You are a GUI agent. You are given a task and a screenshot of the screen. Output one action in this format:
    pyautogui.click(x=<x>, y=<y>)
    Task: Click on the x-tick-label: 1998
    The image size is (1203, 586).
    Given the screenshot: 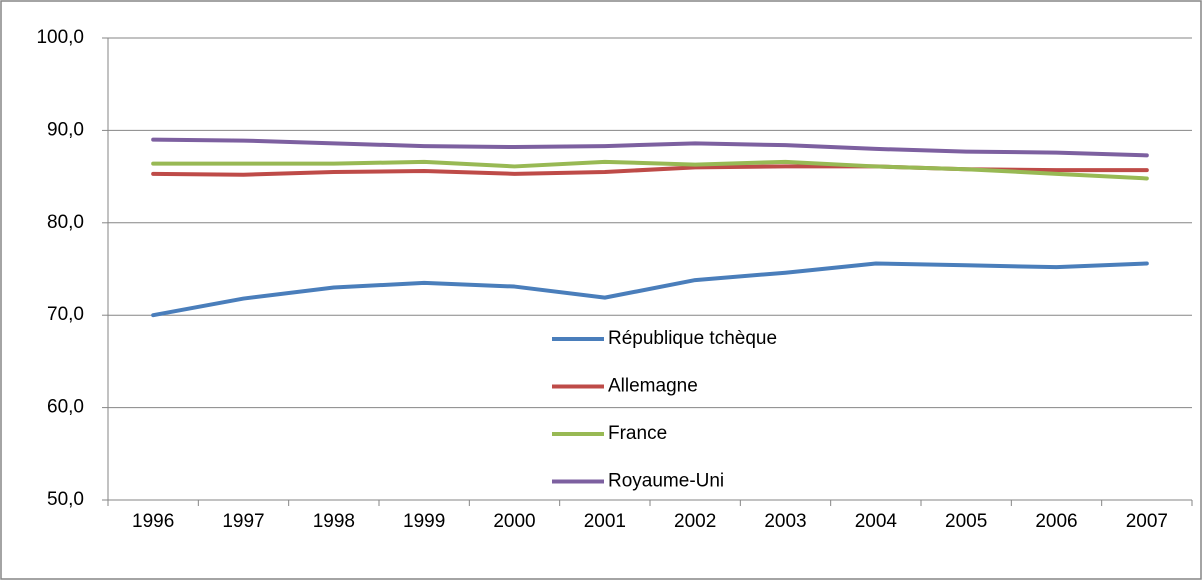 What is the action you would take?
    pyautogui.click(x=334, y=521)
    